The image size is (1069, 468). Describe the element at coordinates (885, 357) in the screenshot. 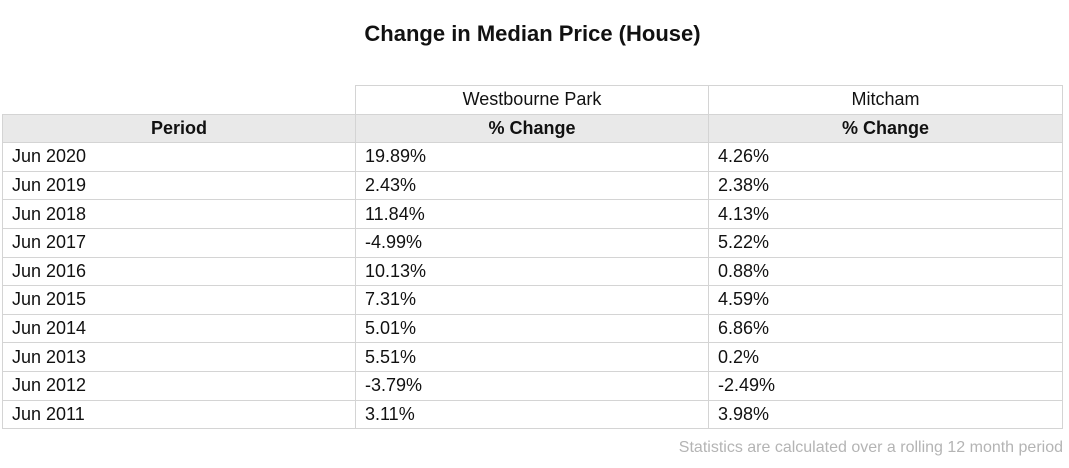

I see `mitcham-change-cell: 0.2%` at that location.